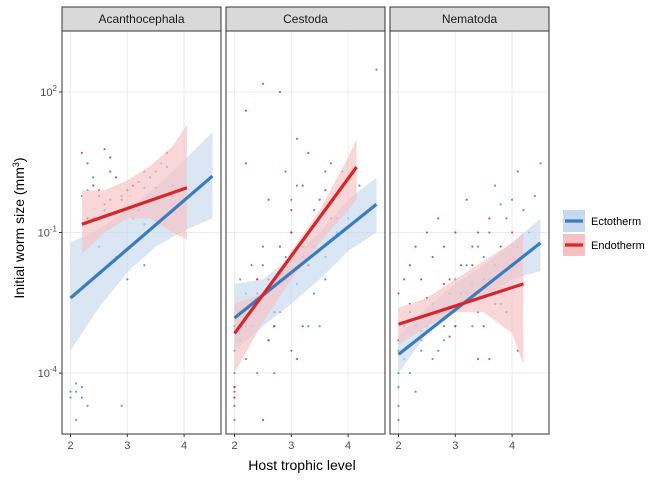 This screenshot has height=480, width=672. Describe the element at coordinates (48, 232) in the screenshot. I see `y-tick-label: 10-1` at that location.